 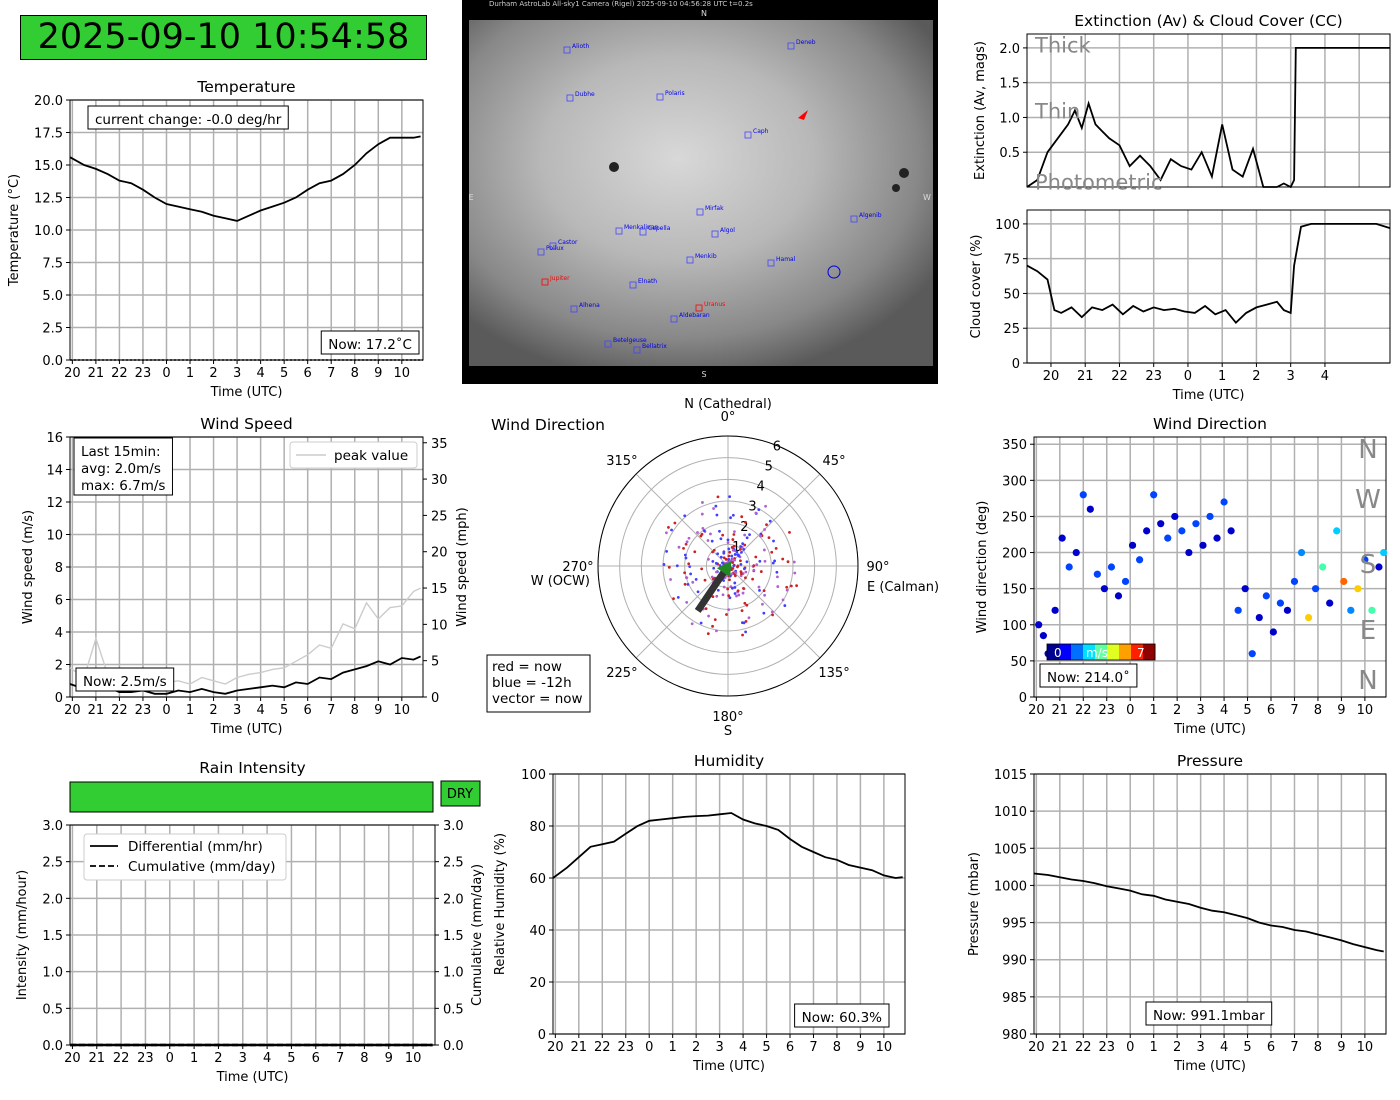 I want to click on polar-legend-text: red = now, so click(x=527, y=667).